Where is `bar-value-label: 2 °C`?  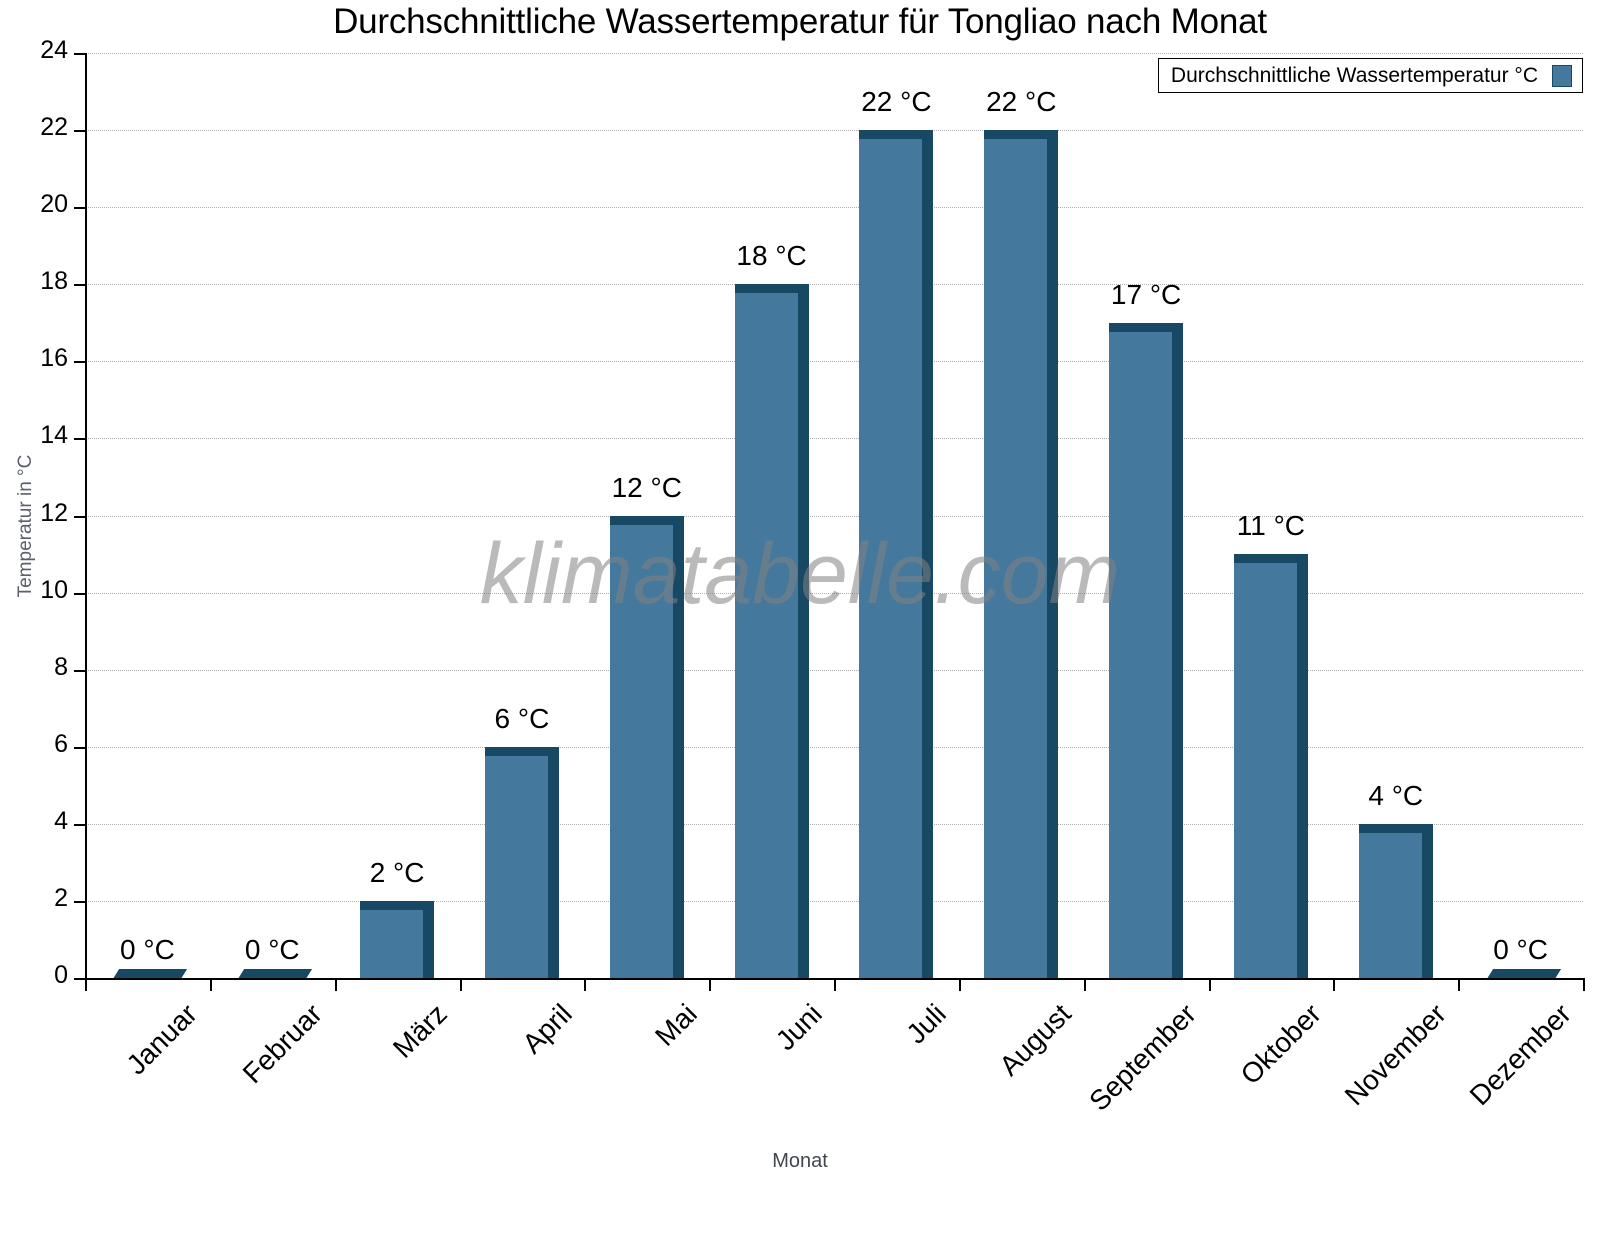
bar-value-label: 2 °C is located at coordinates (397, 872).